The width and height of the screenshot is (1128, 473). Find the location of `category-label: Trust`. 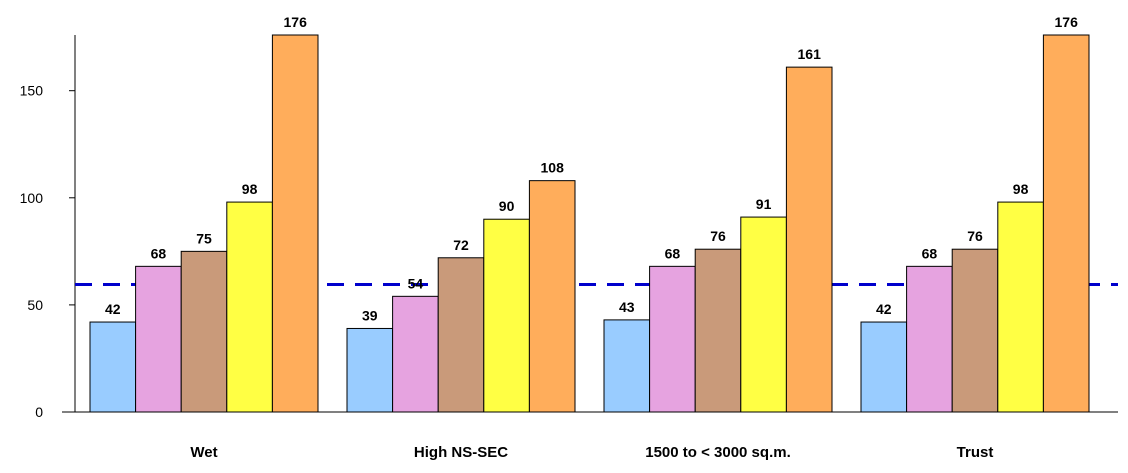

category-label: Trust is located at coordinates (975, 452).